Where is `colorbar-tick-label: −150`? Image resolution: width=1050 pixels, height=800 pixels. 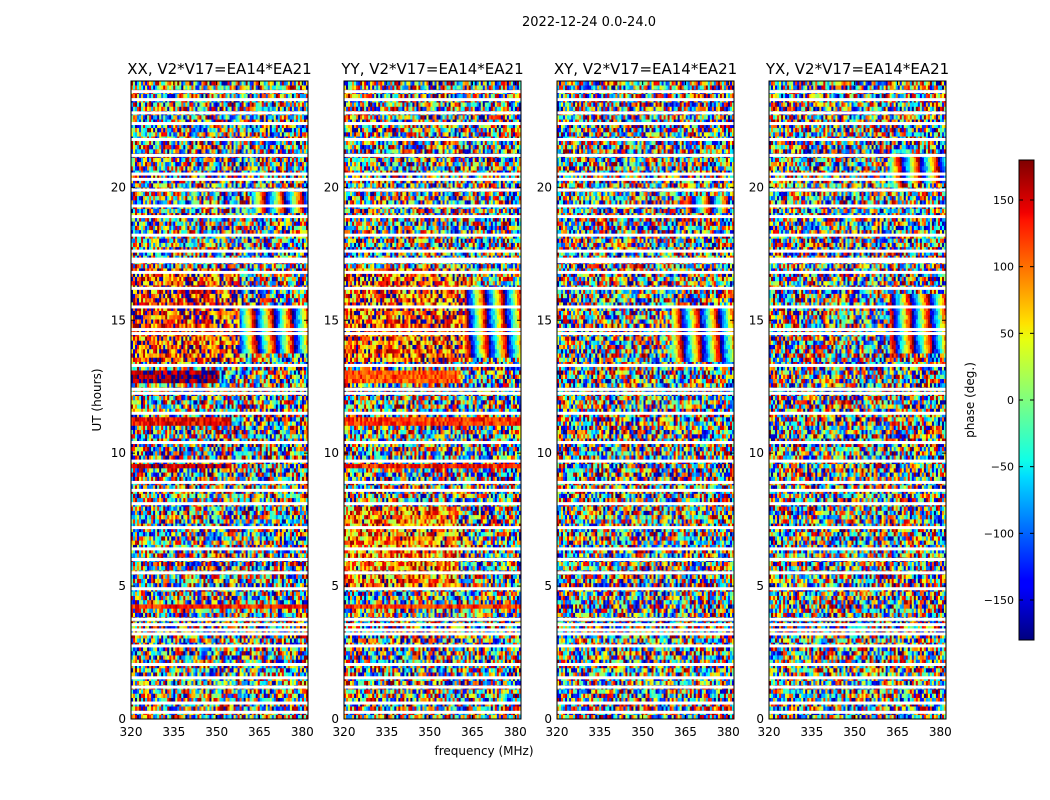
colorbar-tick-label: −150 is located at coordinates (999, 600).